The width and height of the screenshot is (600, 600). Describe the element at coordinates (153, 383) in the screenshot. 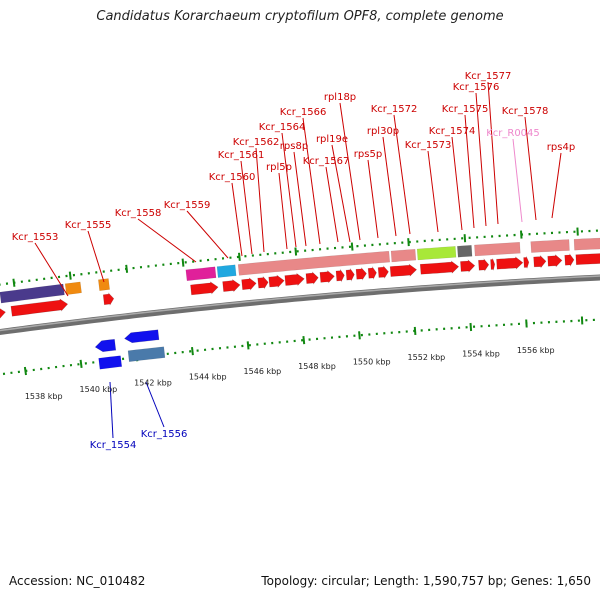

I see `kbp-scale-label: 1542 kbp` at that location.